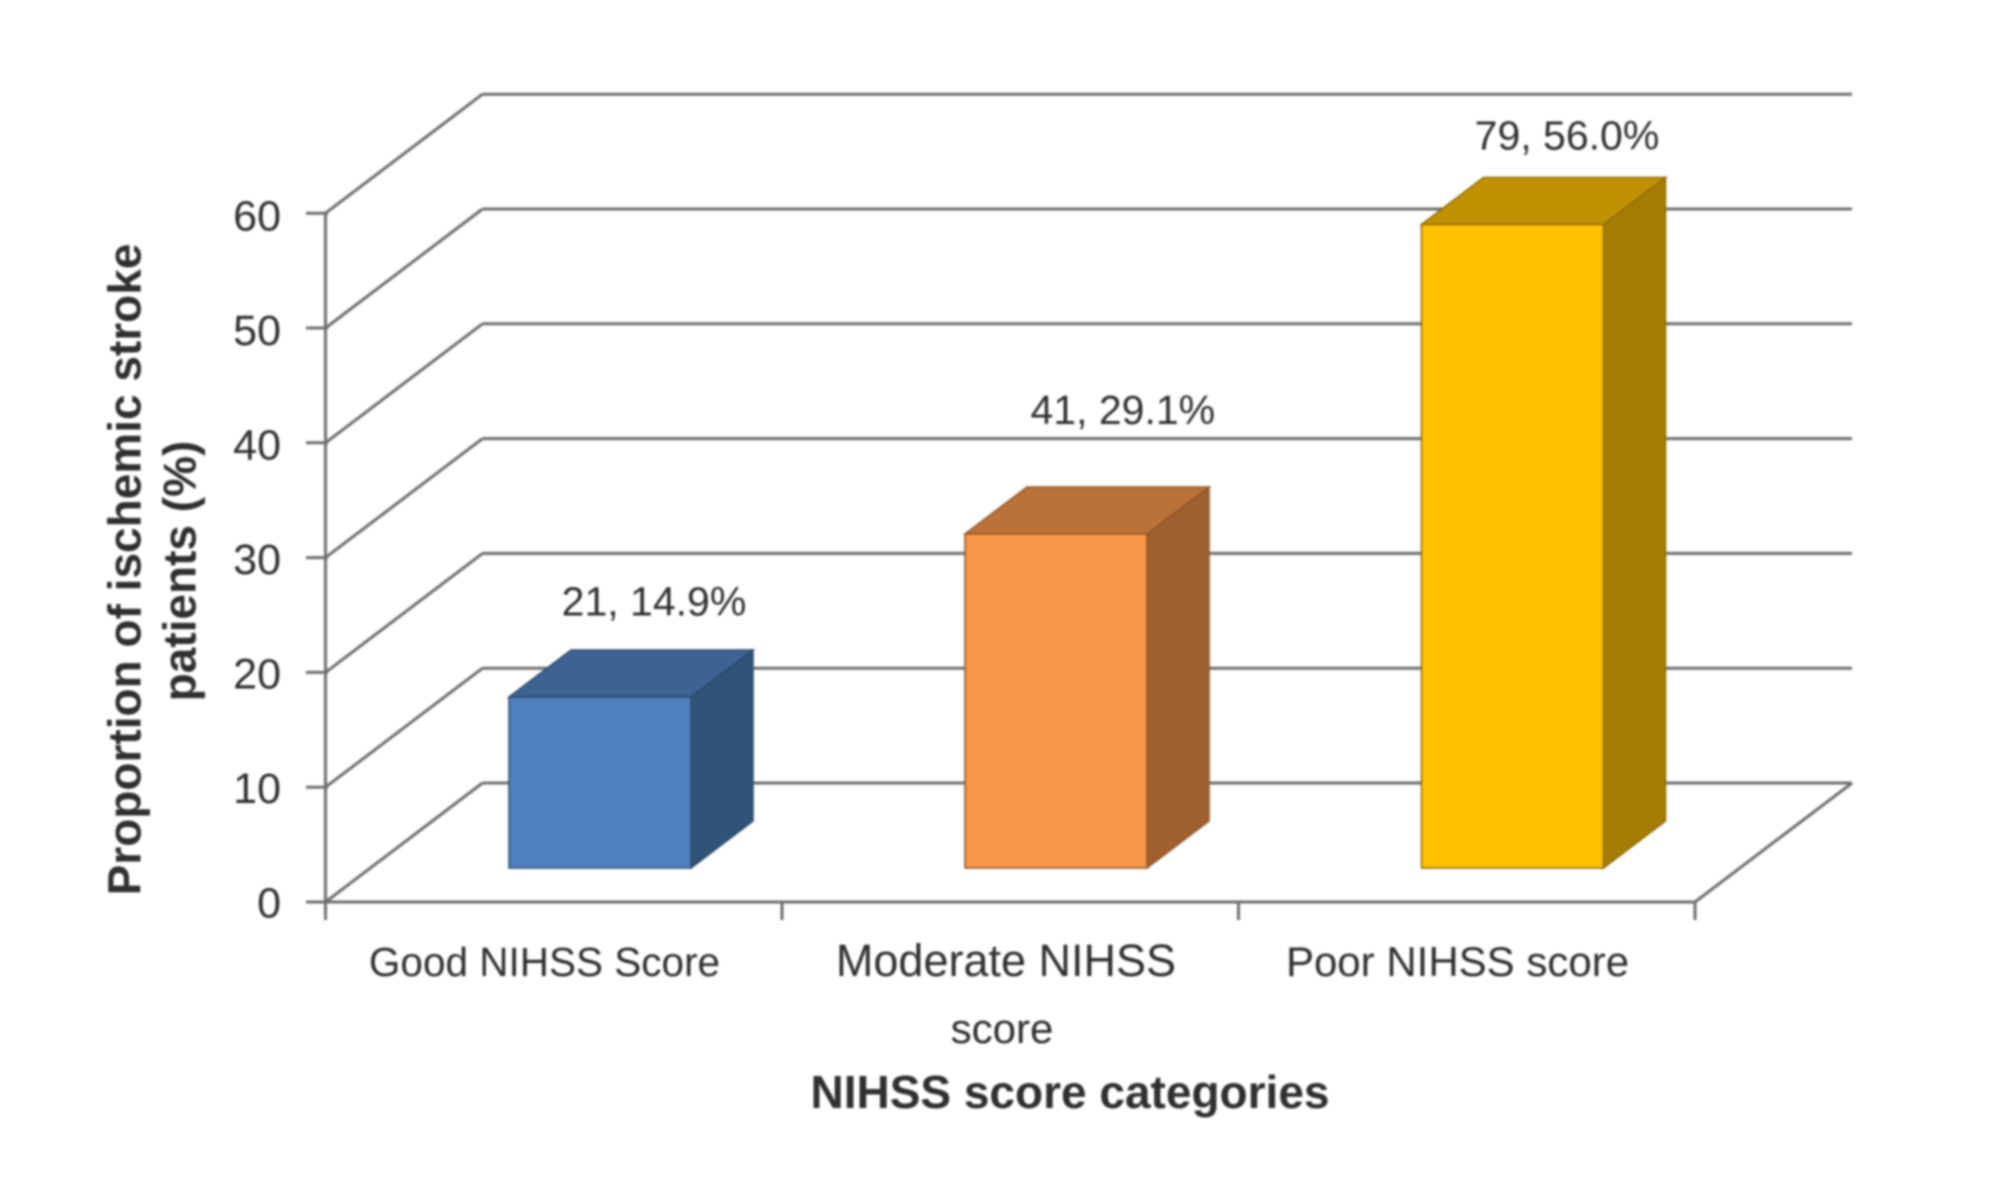  What do you see at coordinates (269, 904) in the screenshot?
I see `svg-text: 0` at bounding box center [269, 904].